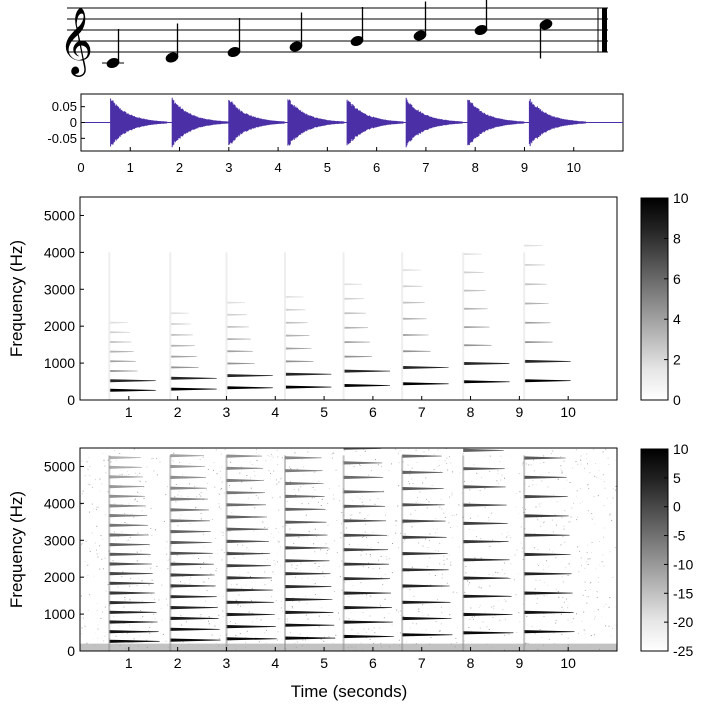  What do you see at coordinates (227, 663) in the screenshot?
I see `xtick-label: 3` at bounding box center [227, 663].